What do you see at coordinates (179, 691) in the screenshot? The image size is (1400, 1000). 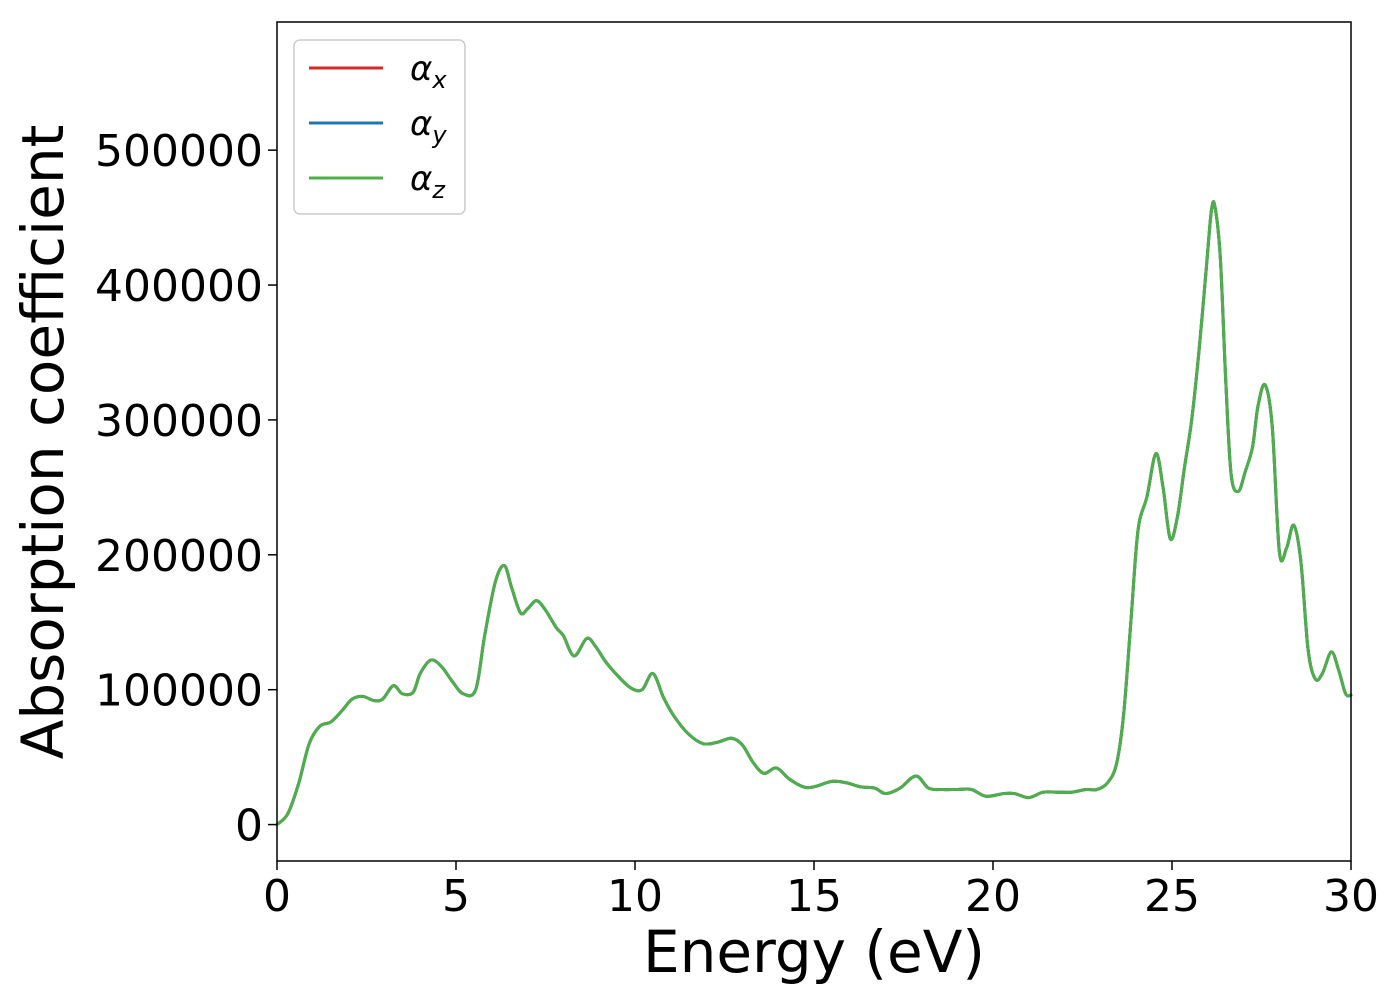 I see `y-tick-label: 100000` at bounding box center [179, 691].